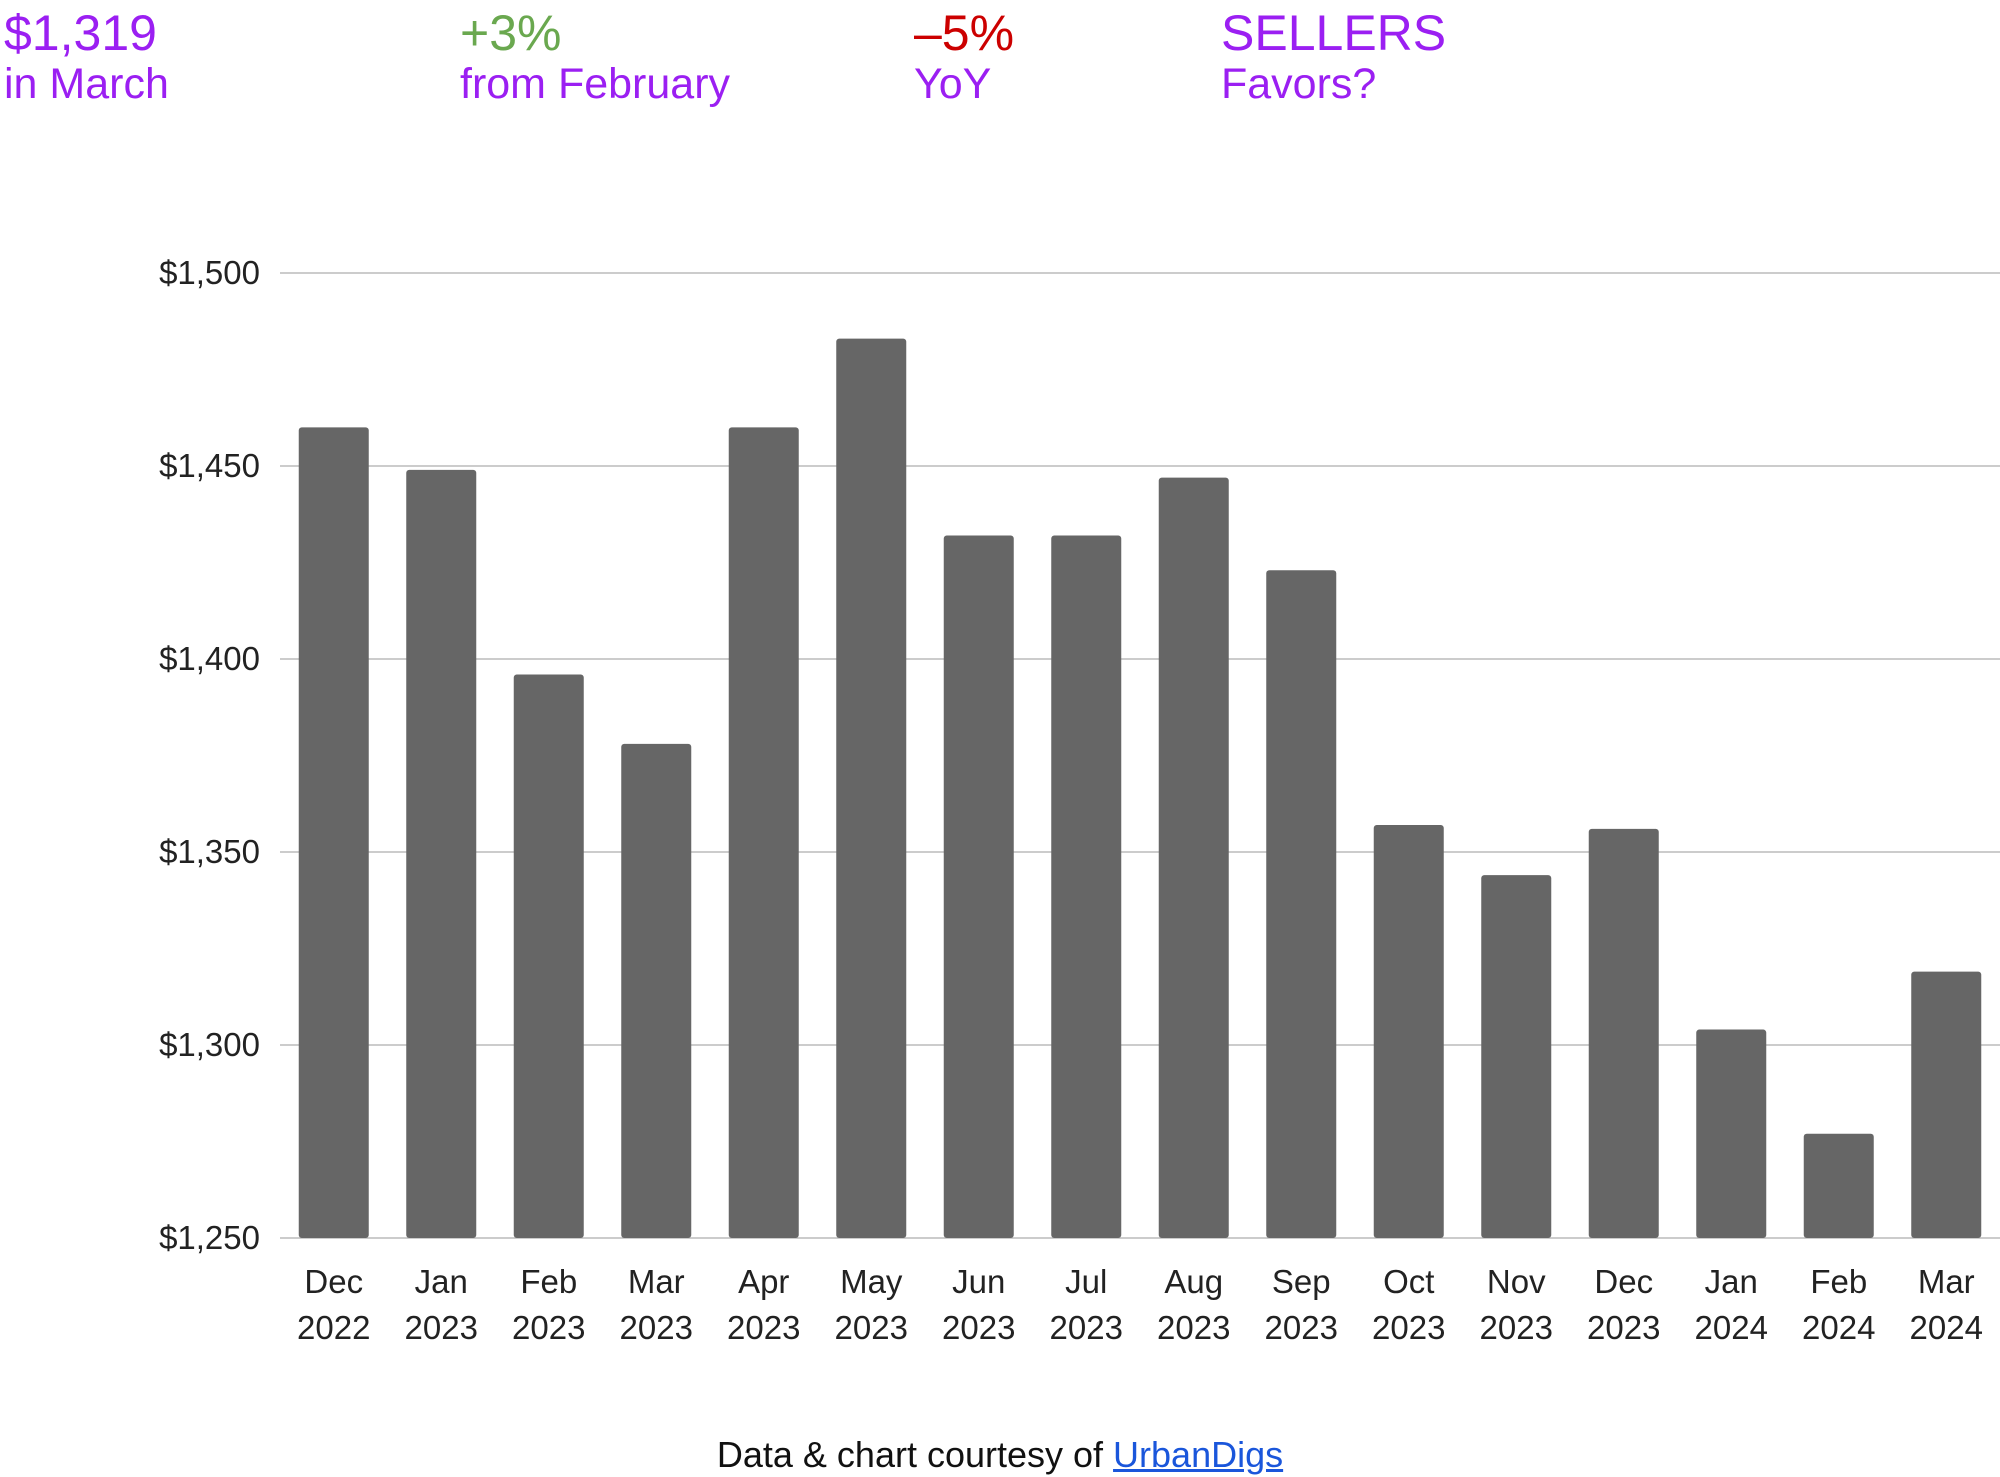 The image size is (2000, 1477). I want to click on x-tick-label-month: Jun, so click(978, 1281).